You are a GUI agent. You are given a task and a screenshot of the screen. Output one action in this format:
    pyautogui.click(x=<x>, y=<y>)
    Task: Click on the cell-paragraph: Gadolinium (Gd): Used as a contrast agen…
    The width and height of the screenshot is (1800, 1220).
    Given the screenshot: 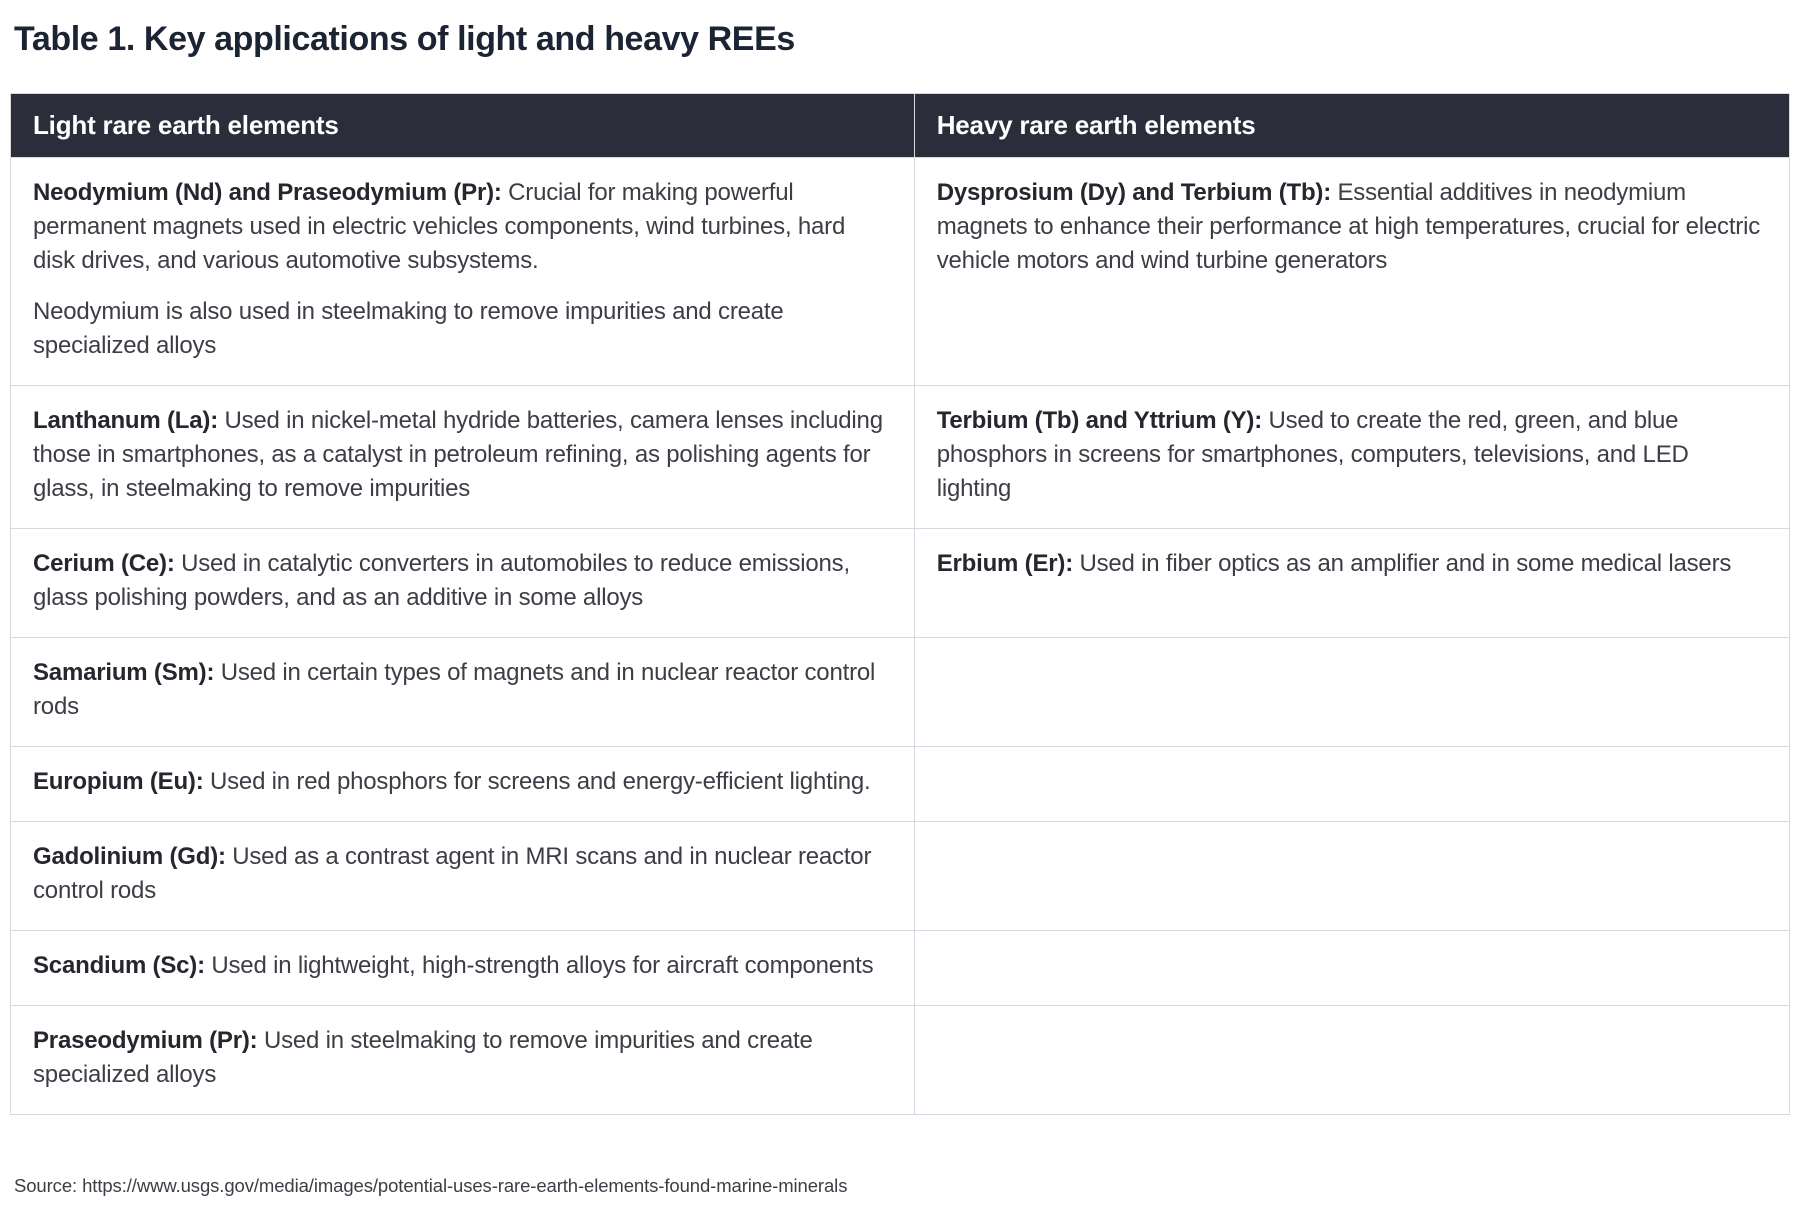 What is the action you would take?
    pyautogui.click(x=462, y=874)
    